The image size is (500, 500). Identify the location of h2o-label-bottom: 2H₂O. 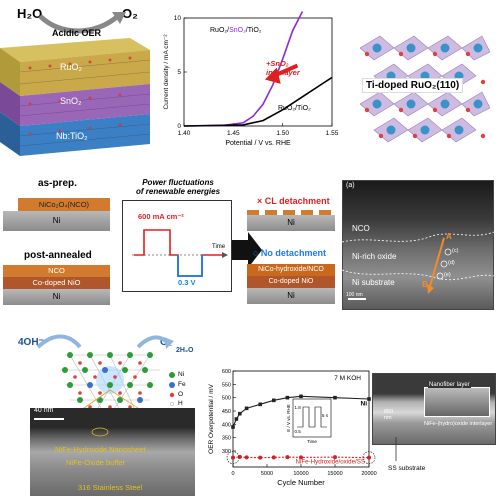
(185, 350).